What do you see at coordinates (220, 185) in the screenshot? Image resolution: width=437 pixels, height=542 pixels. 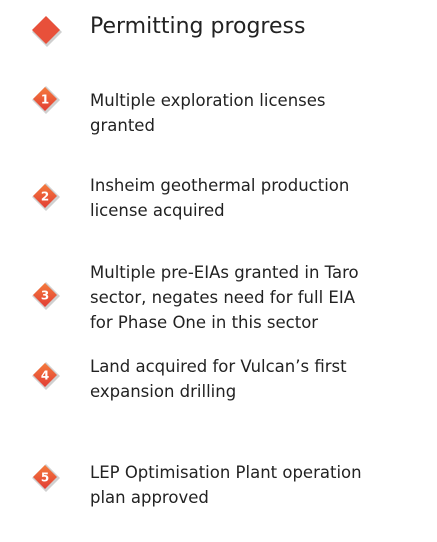 I see `text-line: Insheim geothermal production` at bounding box center [220, 185].